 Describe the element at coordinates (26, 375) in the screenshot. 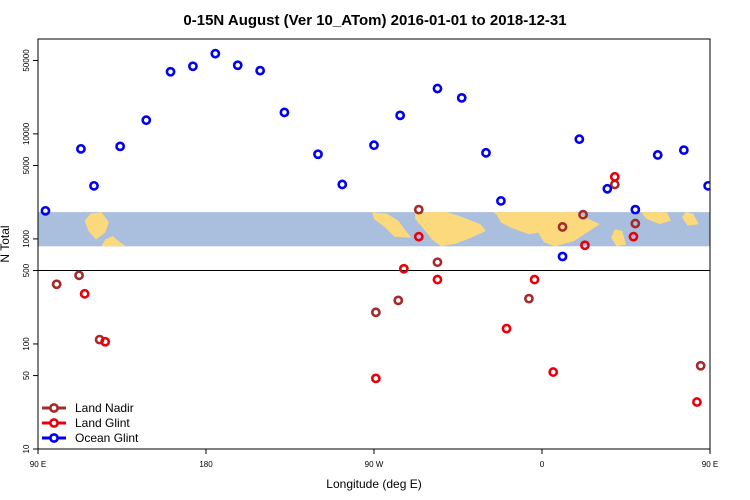

I see `y-tick-label: 50` at that location.